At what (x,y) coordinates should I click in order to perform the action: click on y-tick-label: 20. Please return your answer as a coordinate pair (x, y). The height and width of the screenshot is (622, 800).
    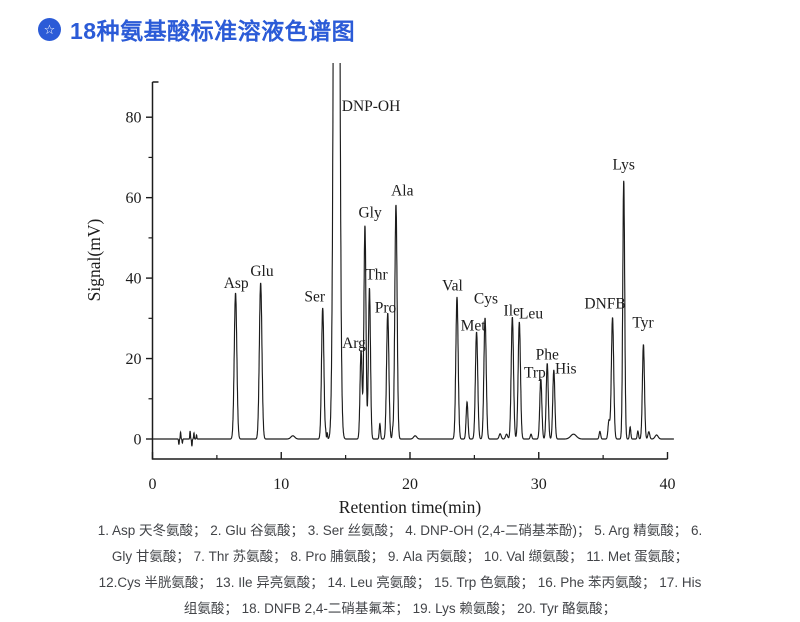
    Looking at the image, I should click on (134, 359).